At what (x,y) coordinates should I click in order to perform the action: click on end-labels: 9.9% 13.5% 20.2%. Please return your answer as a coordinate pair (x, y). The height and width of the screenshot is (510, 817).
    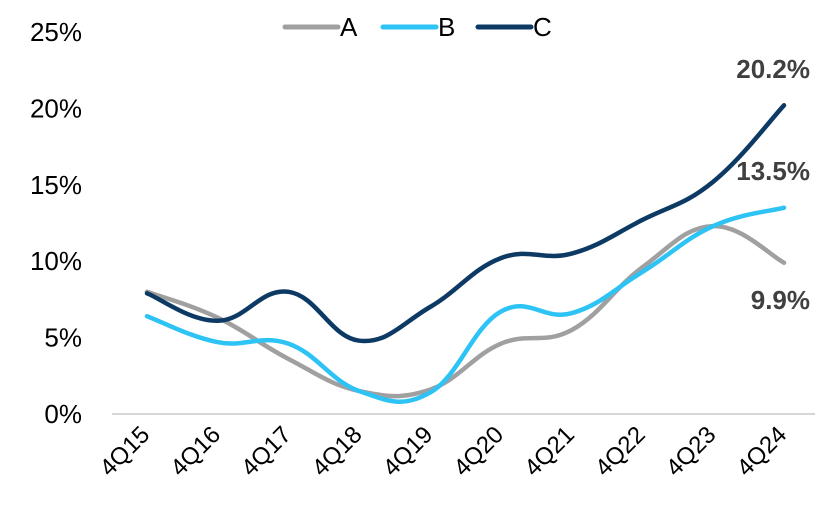
    Looking at the image, I should click on (773, 184).